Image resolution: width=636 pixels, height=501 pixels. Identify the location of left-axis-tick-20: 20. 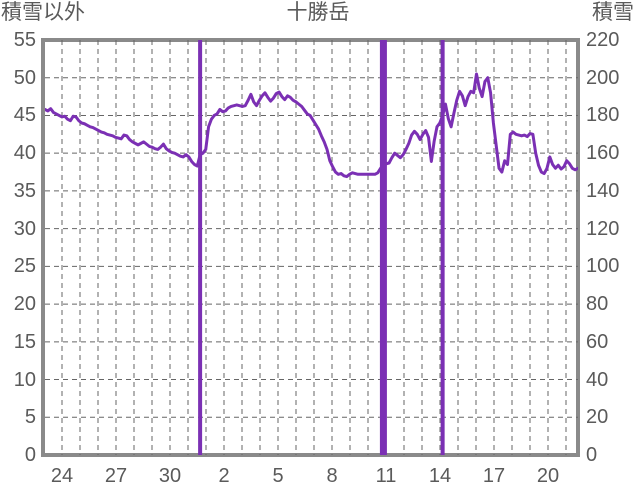
(24, 304).